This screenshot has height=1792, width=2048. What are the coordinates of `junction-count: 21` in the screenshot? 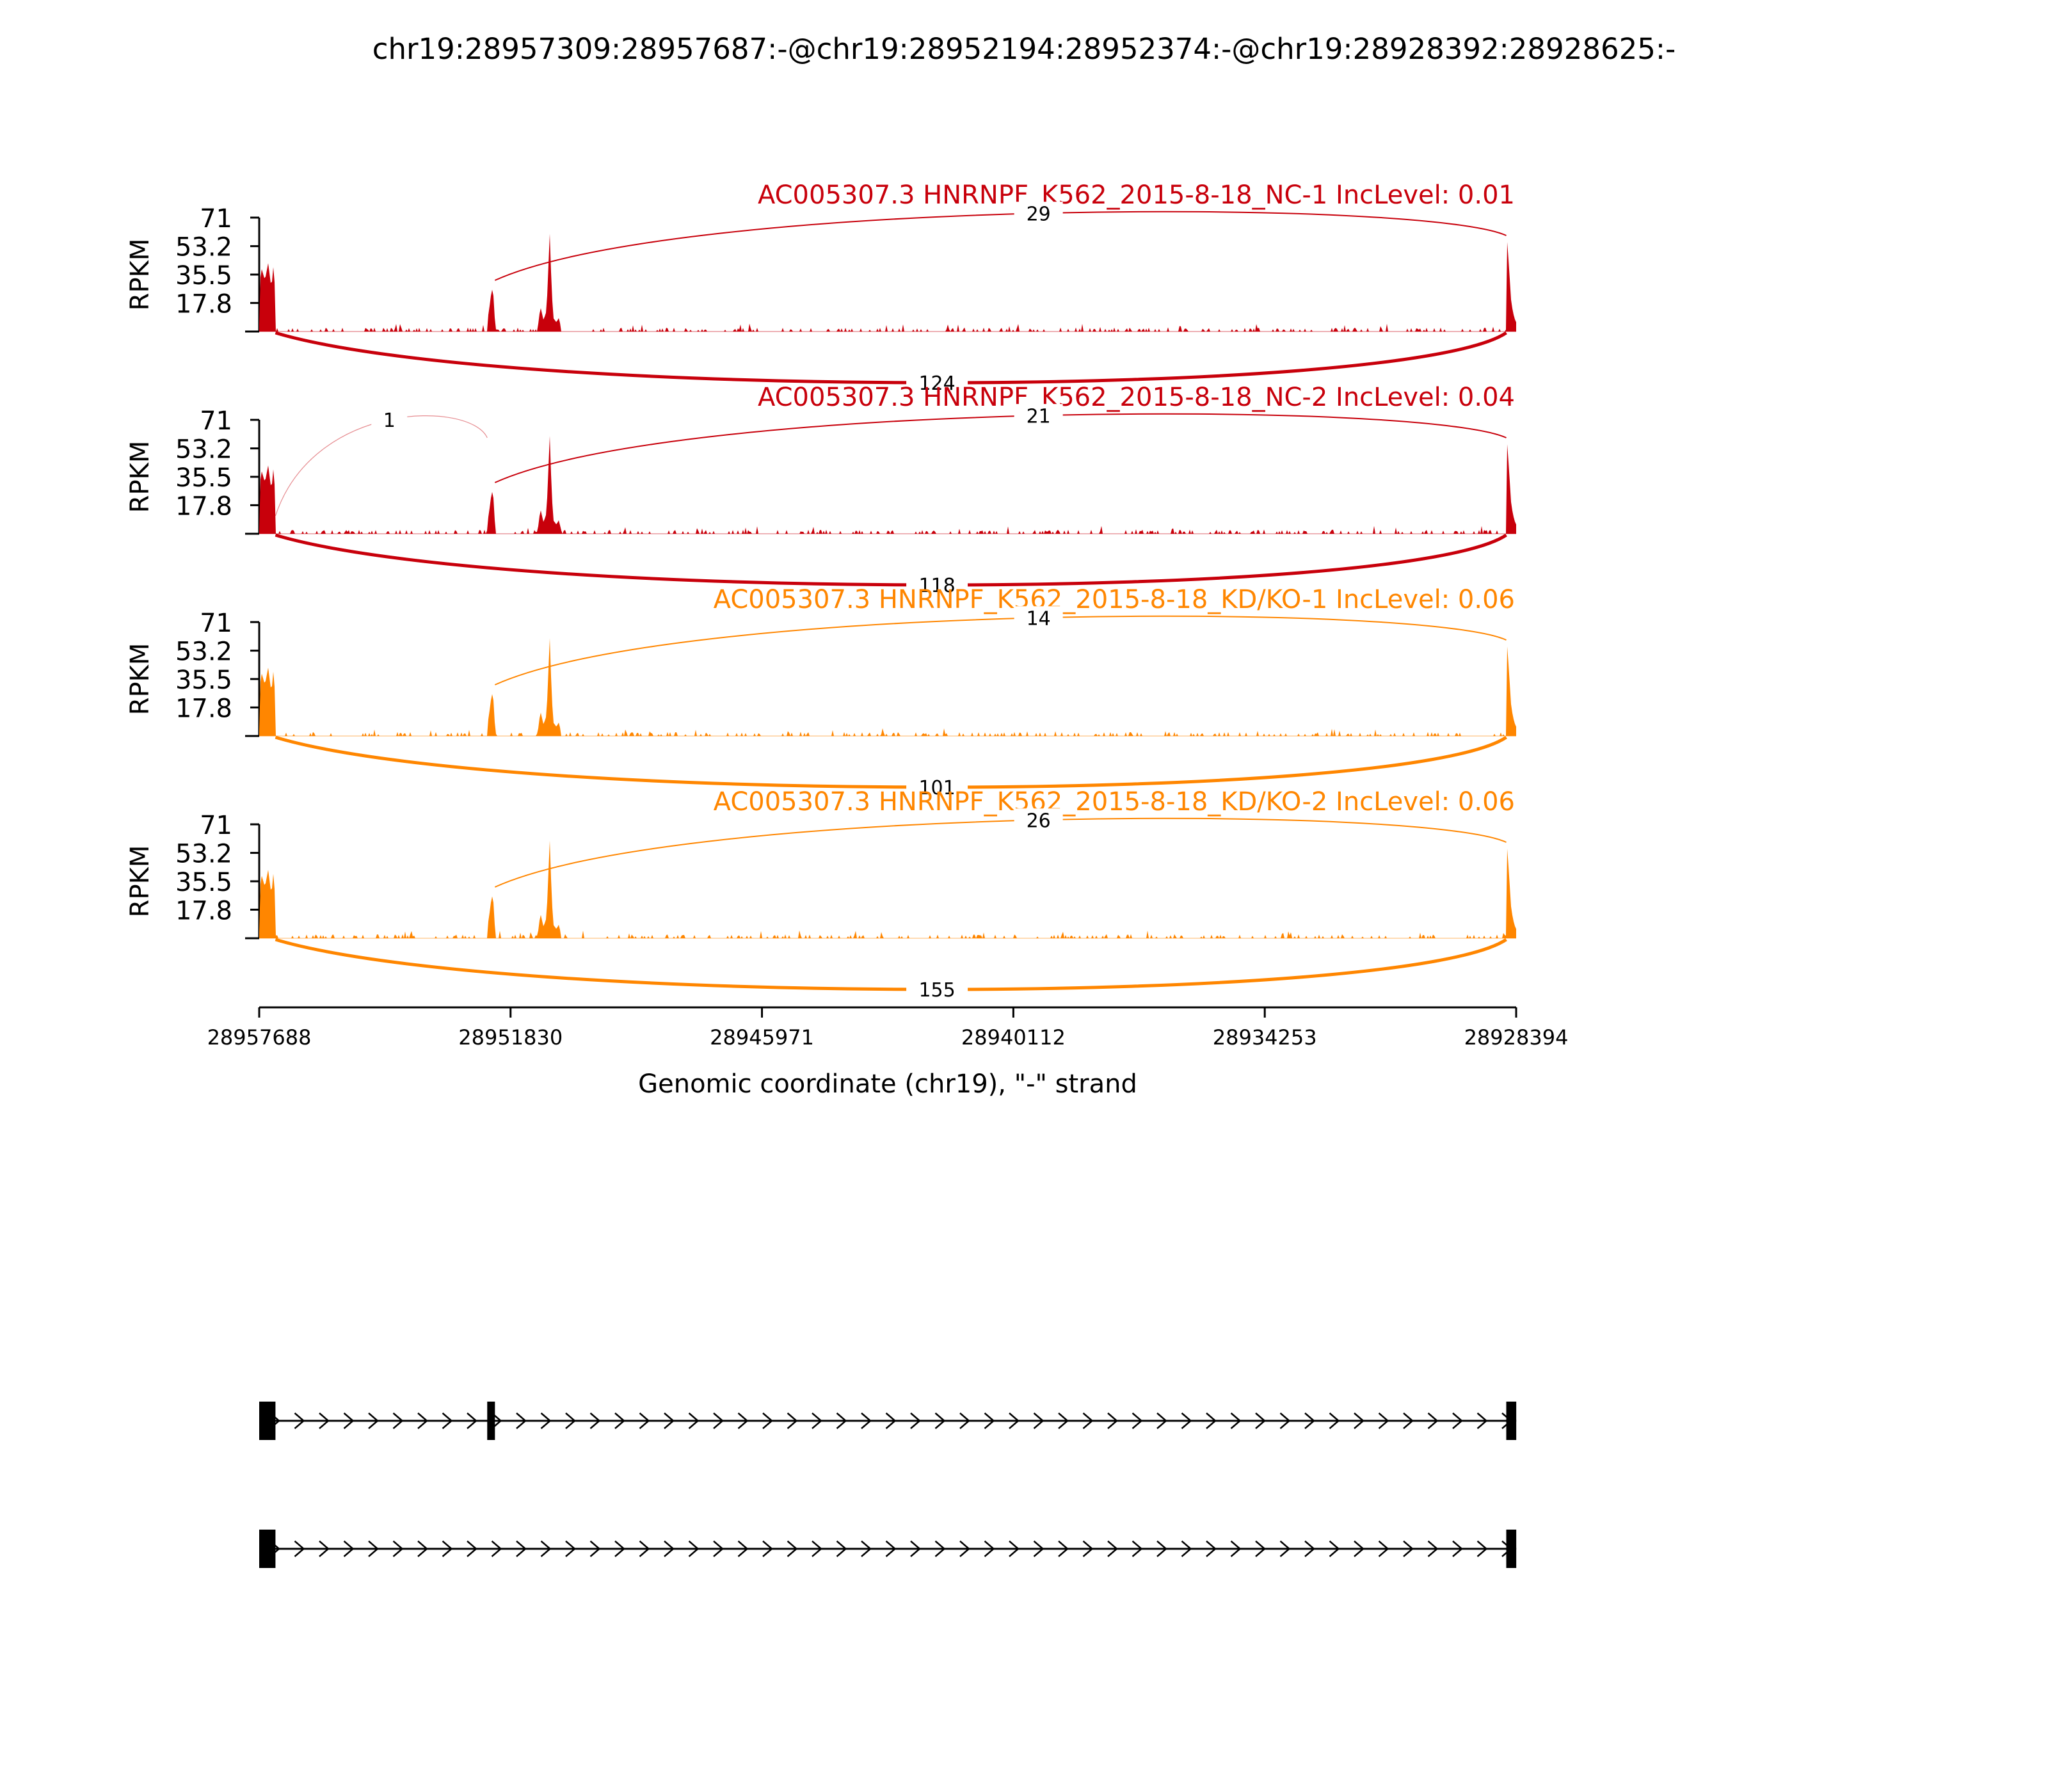 It's located at (1039, 416).